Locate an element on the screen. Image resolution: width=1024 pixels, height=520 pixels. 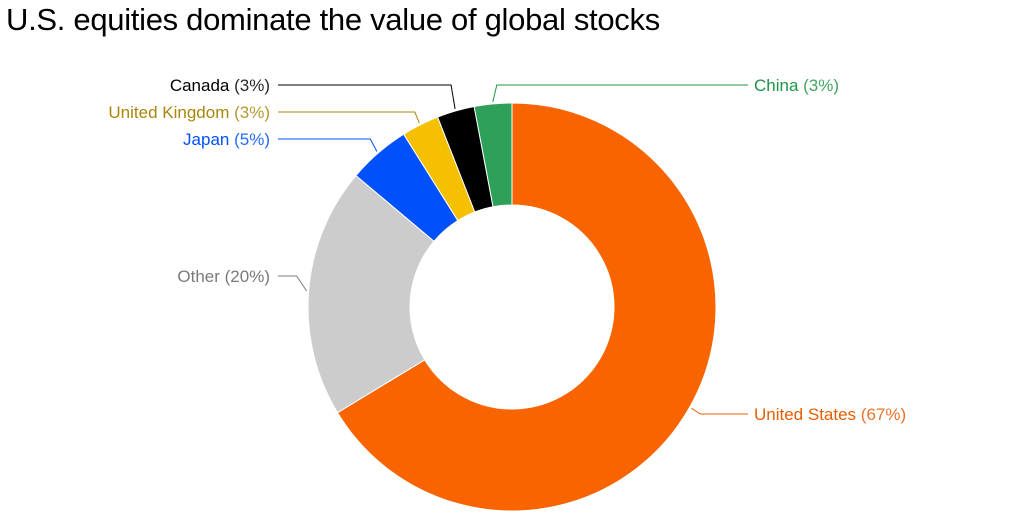
slice-label-other: Other (20%) is located at coordinates (223, 276).